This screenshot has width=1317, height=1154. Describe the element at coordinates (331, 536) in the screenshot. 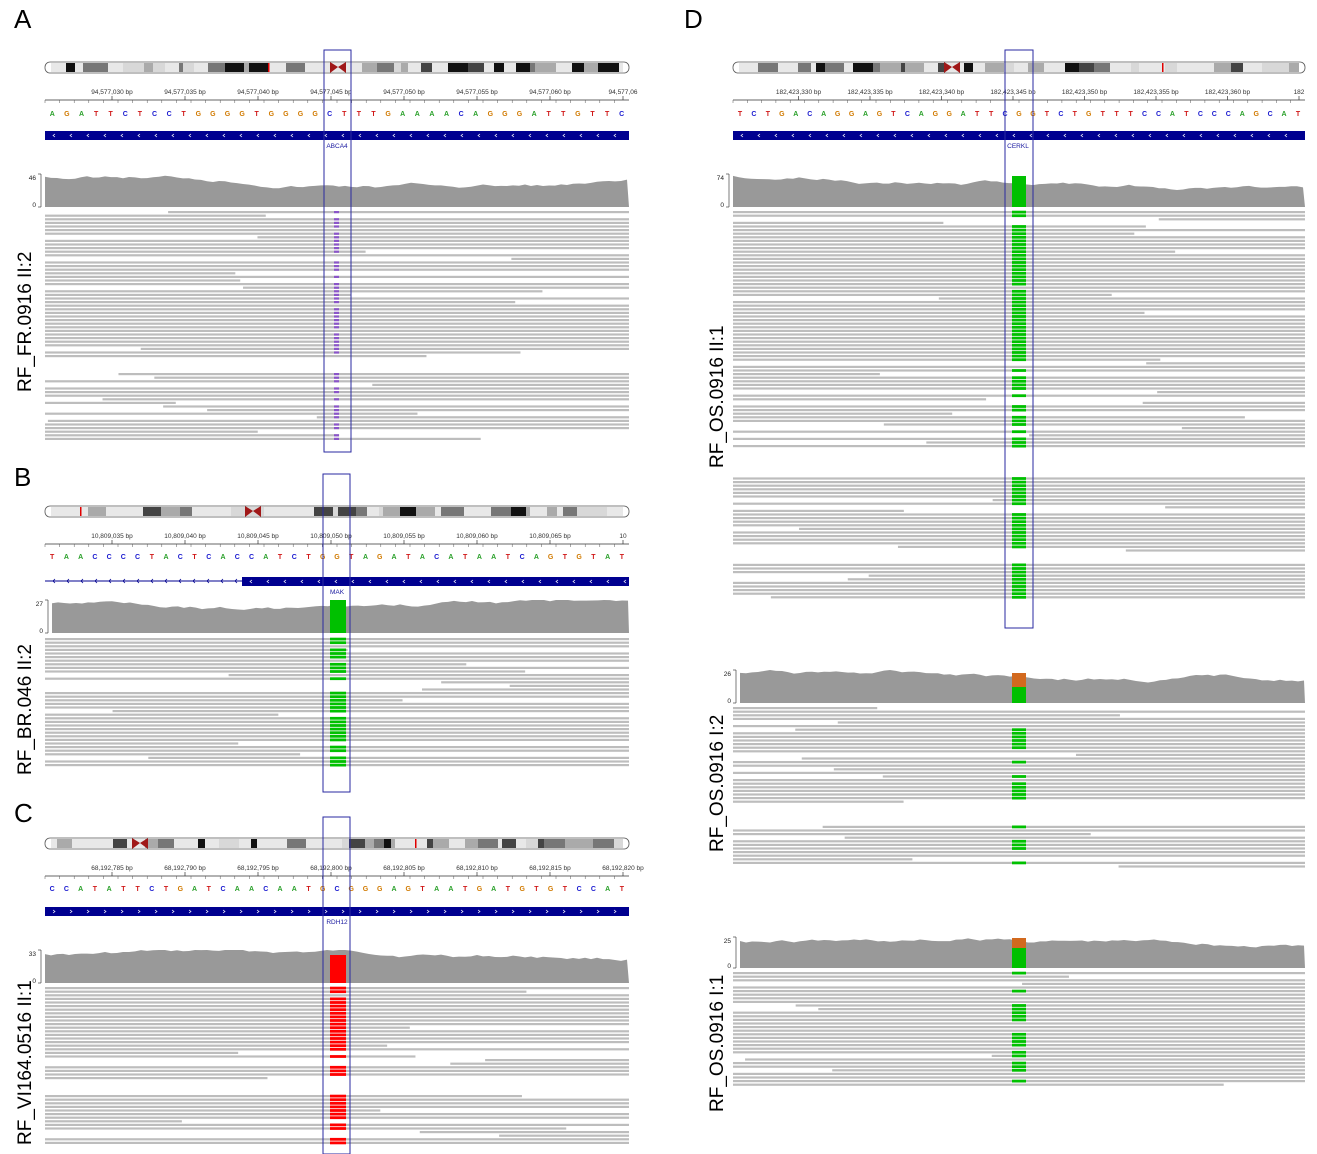

I see `ruler-tick-label: 10,809,050 bp` at that location.